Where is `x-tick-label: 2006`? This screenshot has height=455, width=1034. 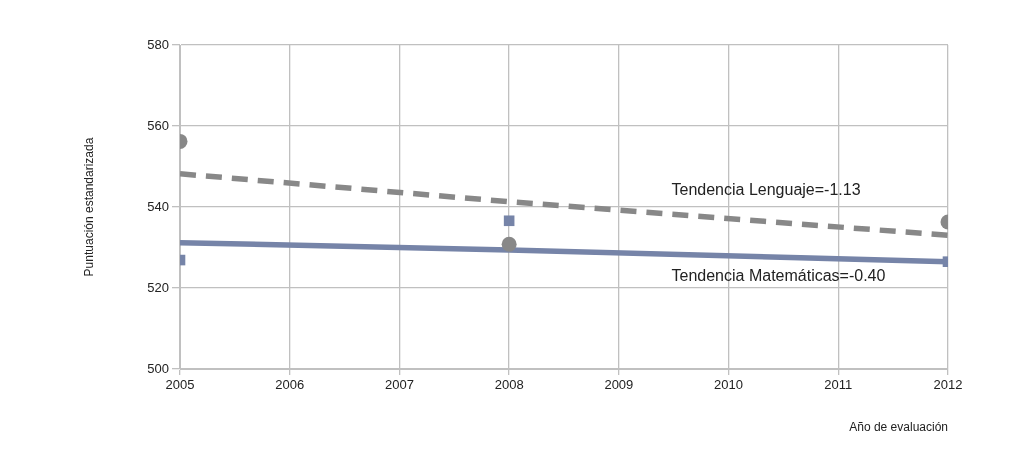 x-tick-label: 2006 is located at coordinates (290, 385).